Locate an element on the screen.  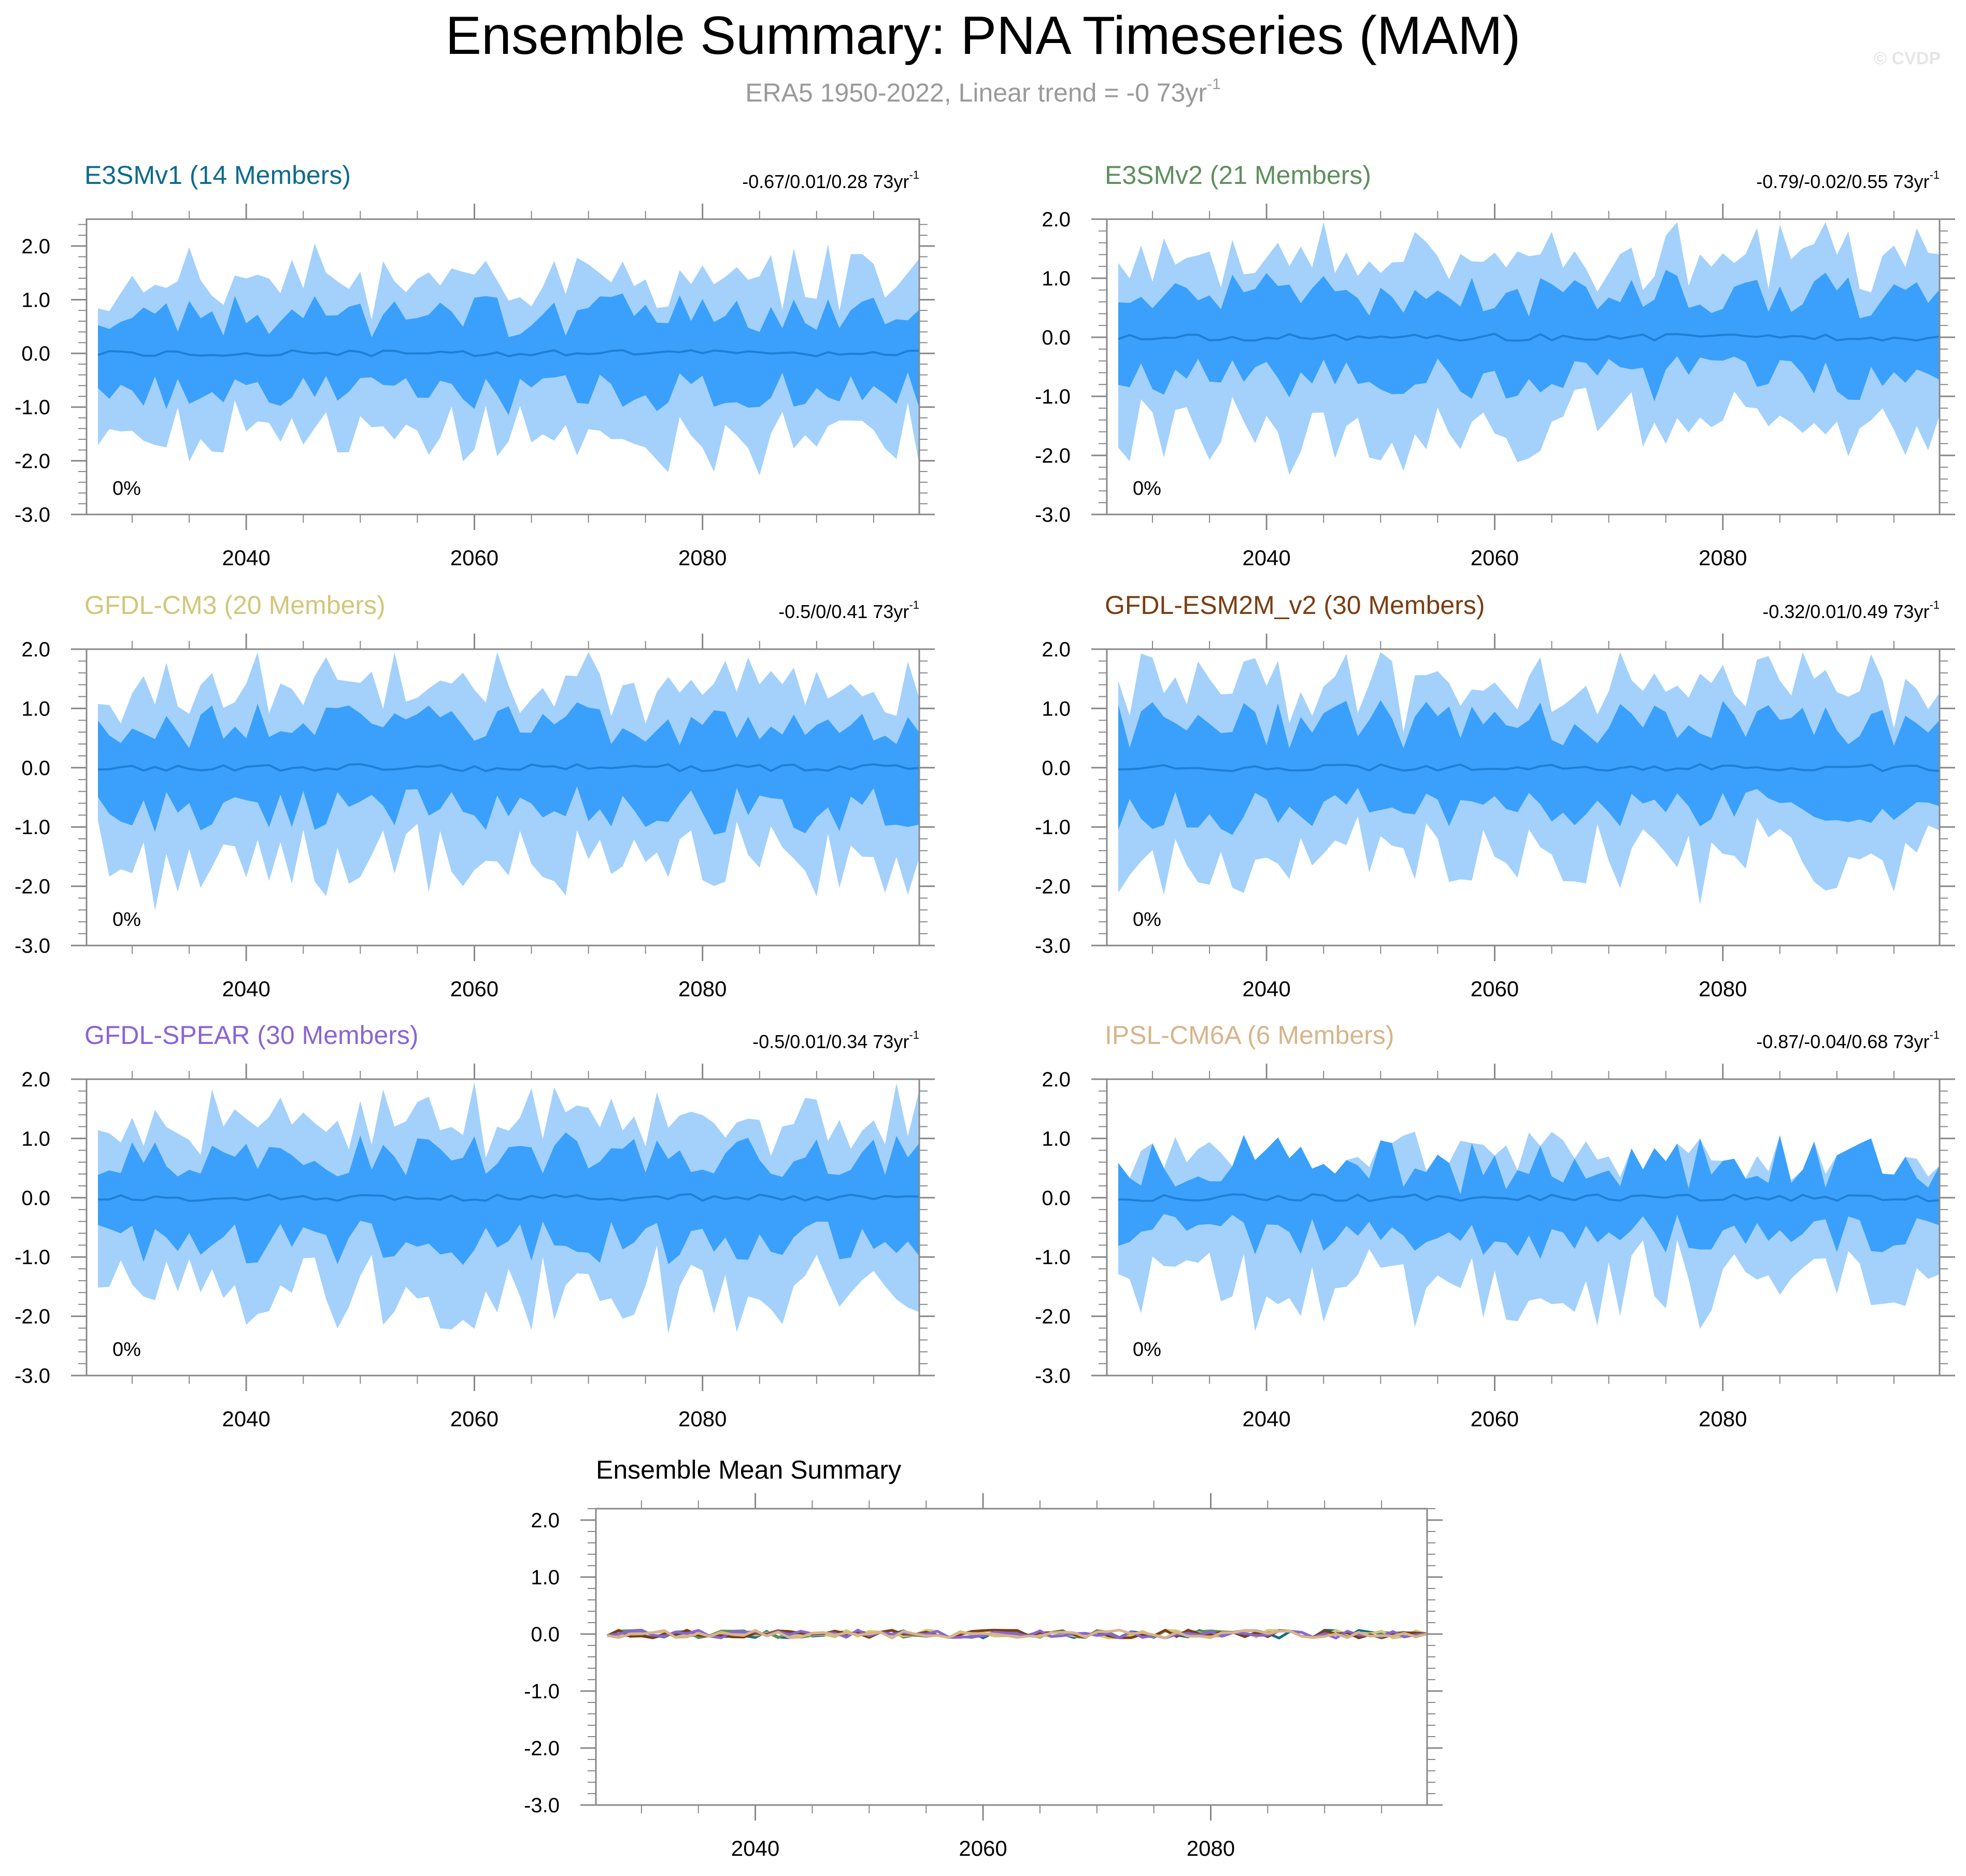
figure-subtitle-sup: -1 is located at coordinates (1214, 84).